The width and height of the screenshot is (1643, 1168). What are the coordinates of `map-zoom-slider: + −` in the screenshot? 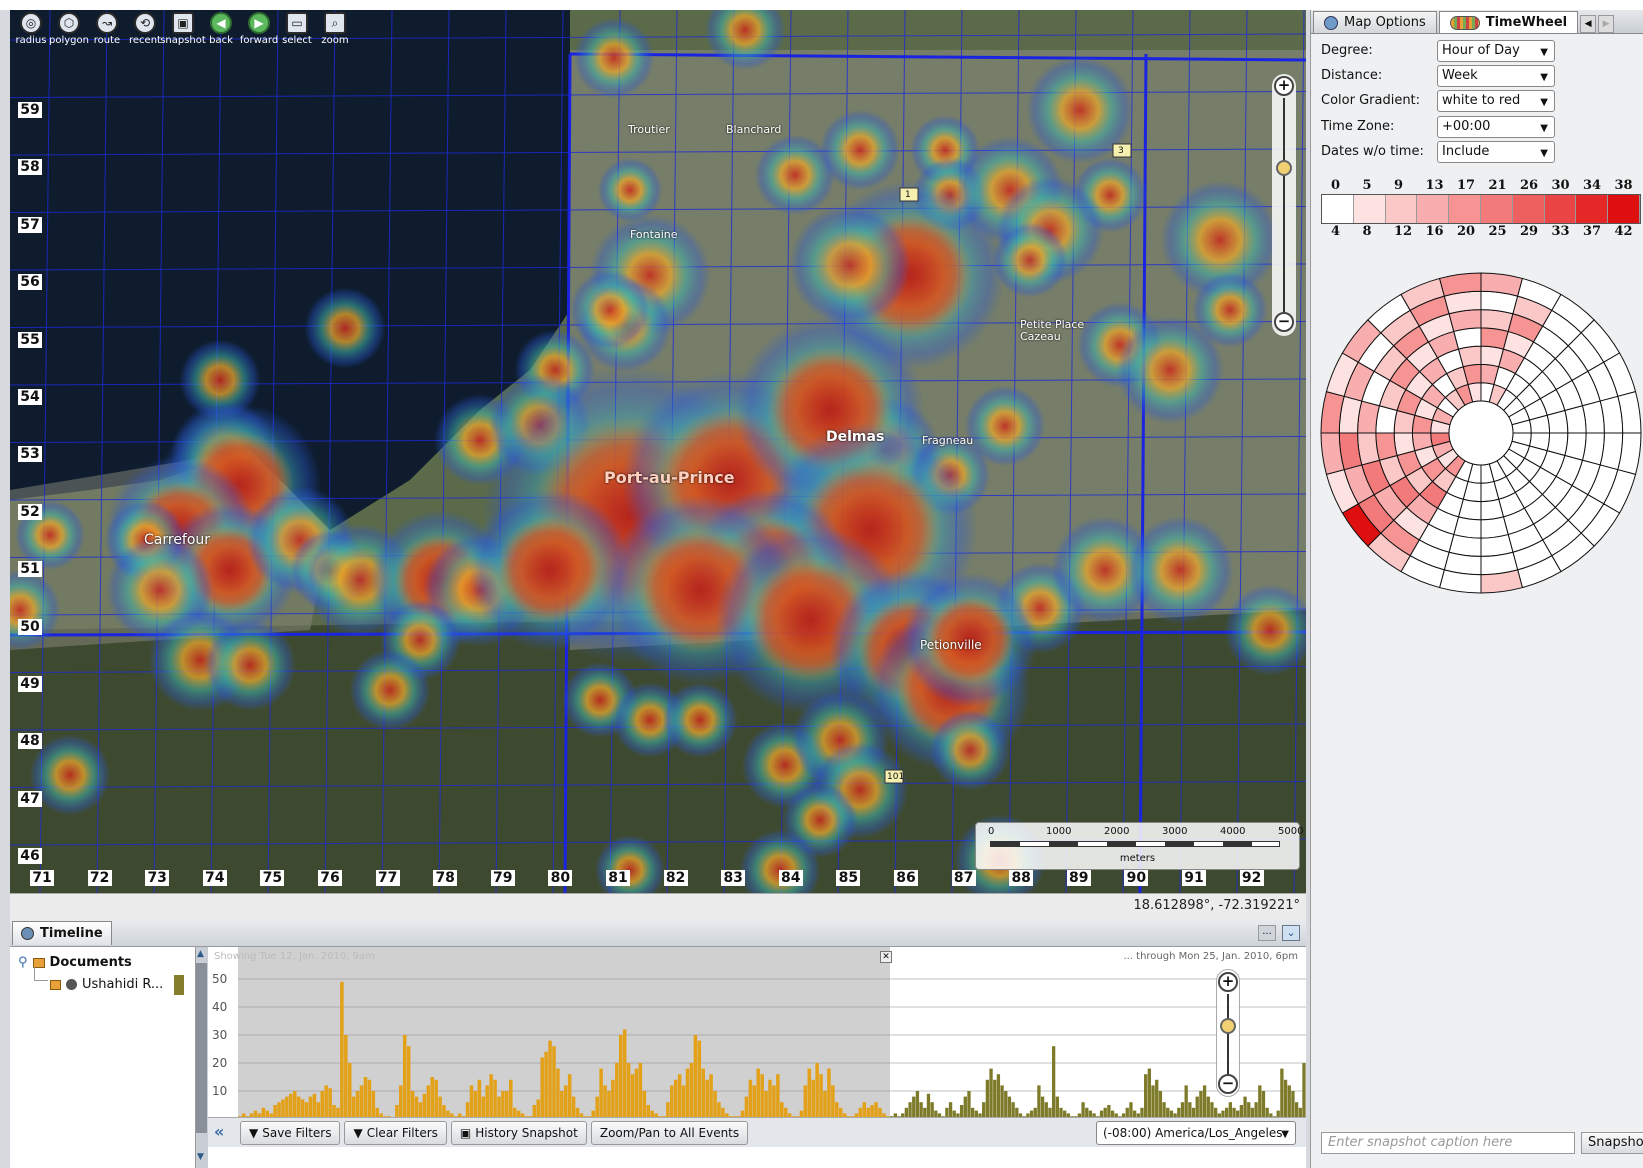 It's located at (1284, 205).